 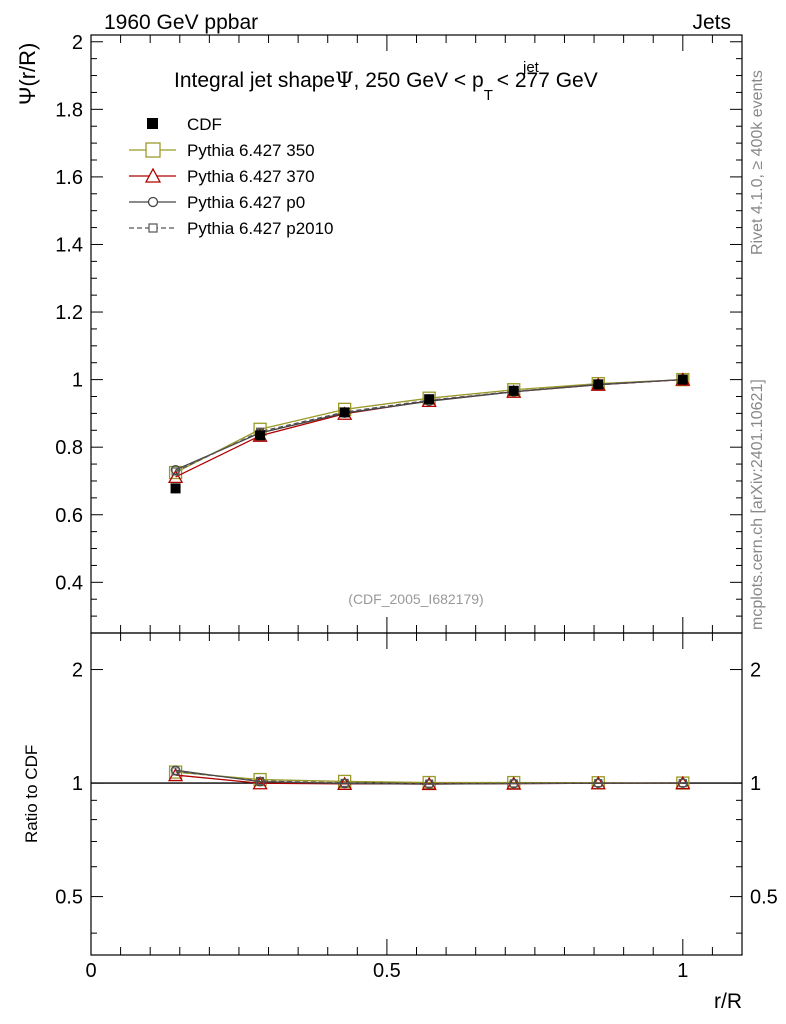 What do you see at coordinates (260, 228) in the screenshot?
I see `legend-label-p2010: Pythia 6.427 p2010` at bounding box center [260, 228].